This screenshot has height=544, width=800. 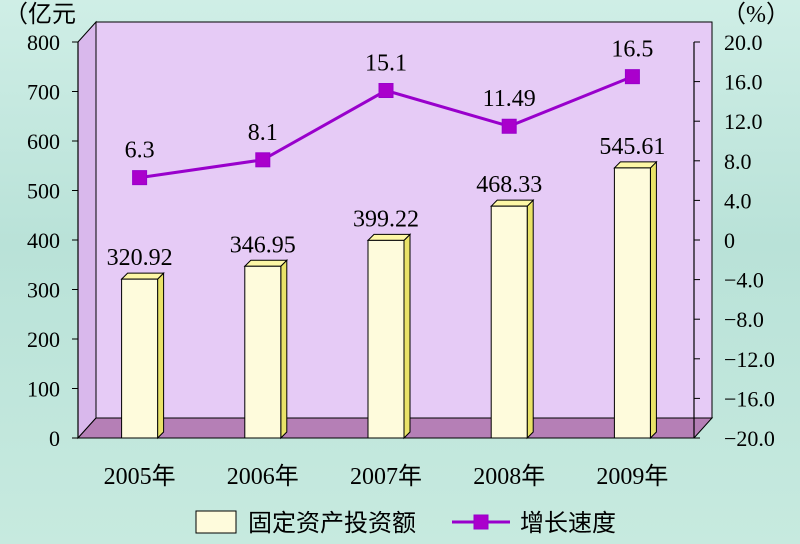 I want to click on right-axis-unit: （%）, so click(x=756, y=15).